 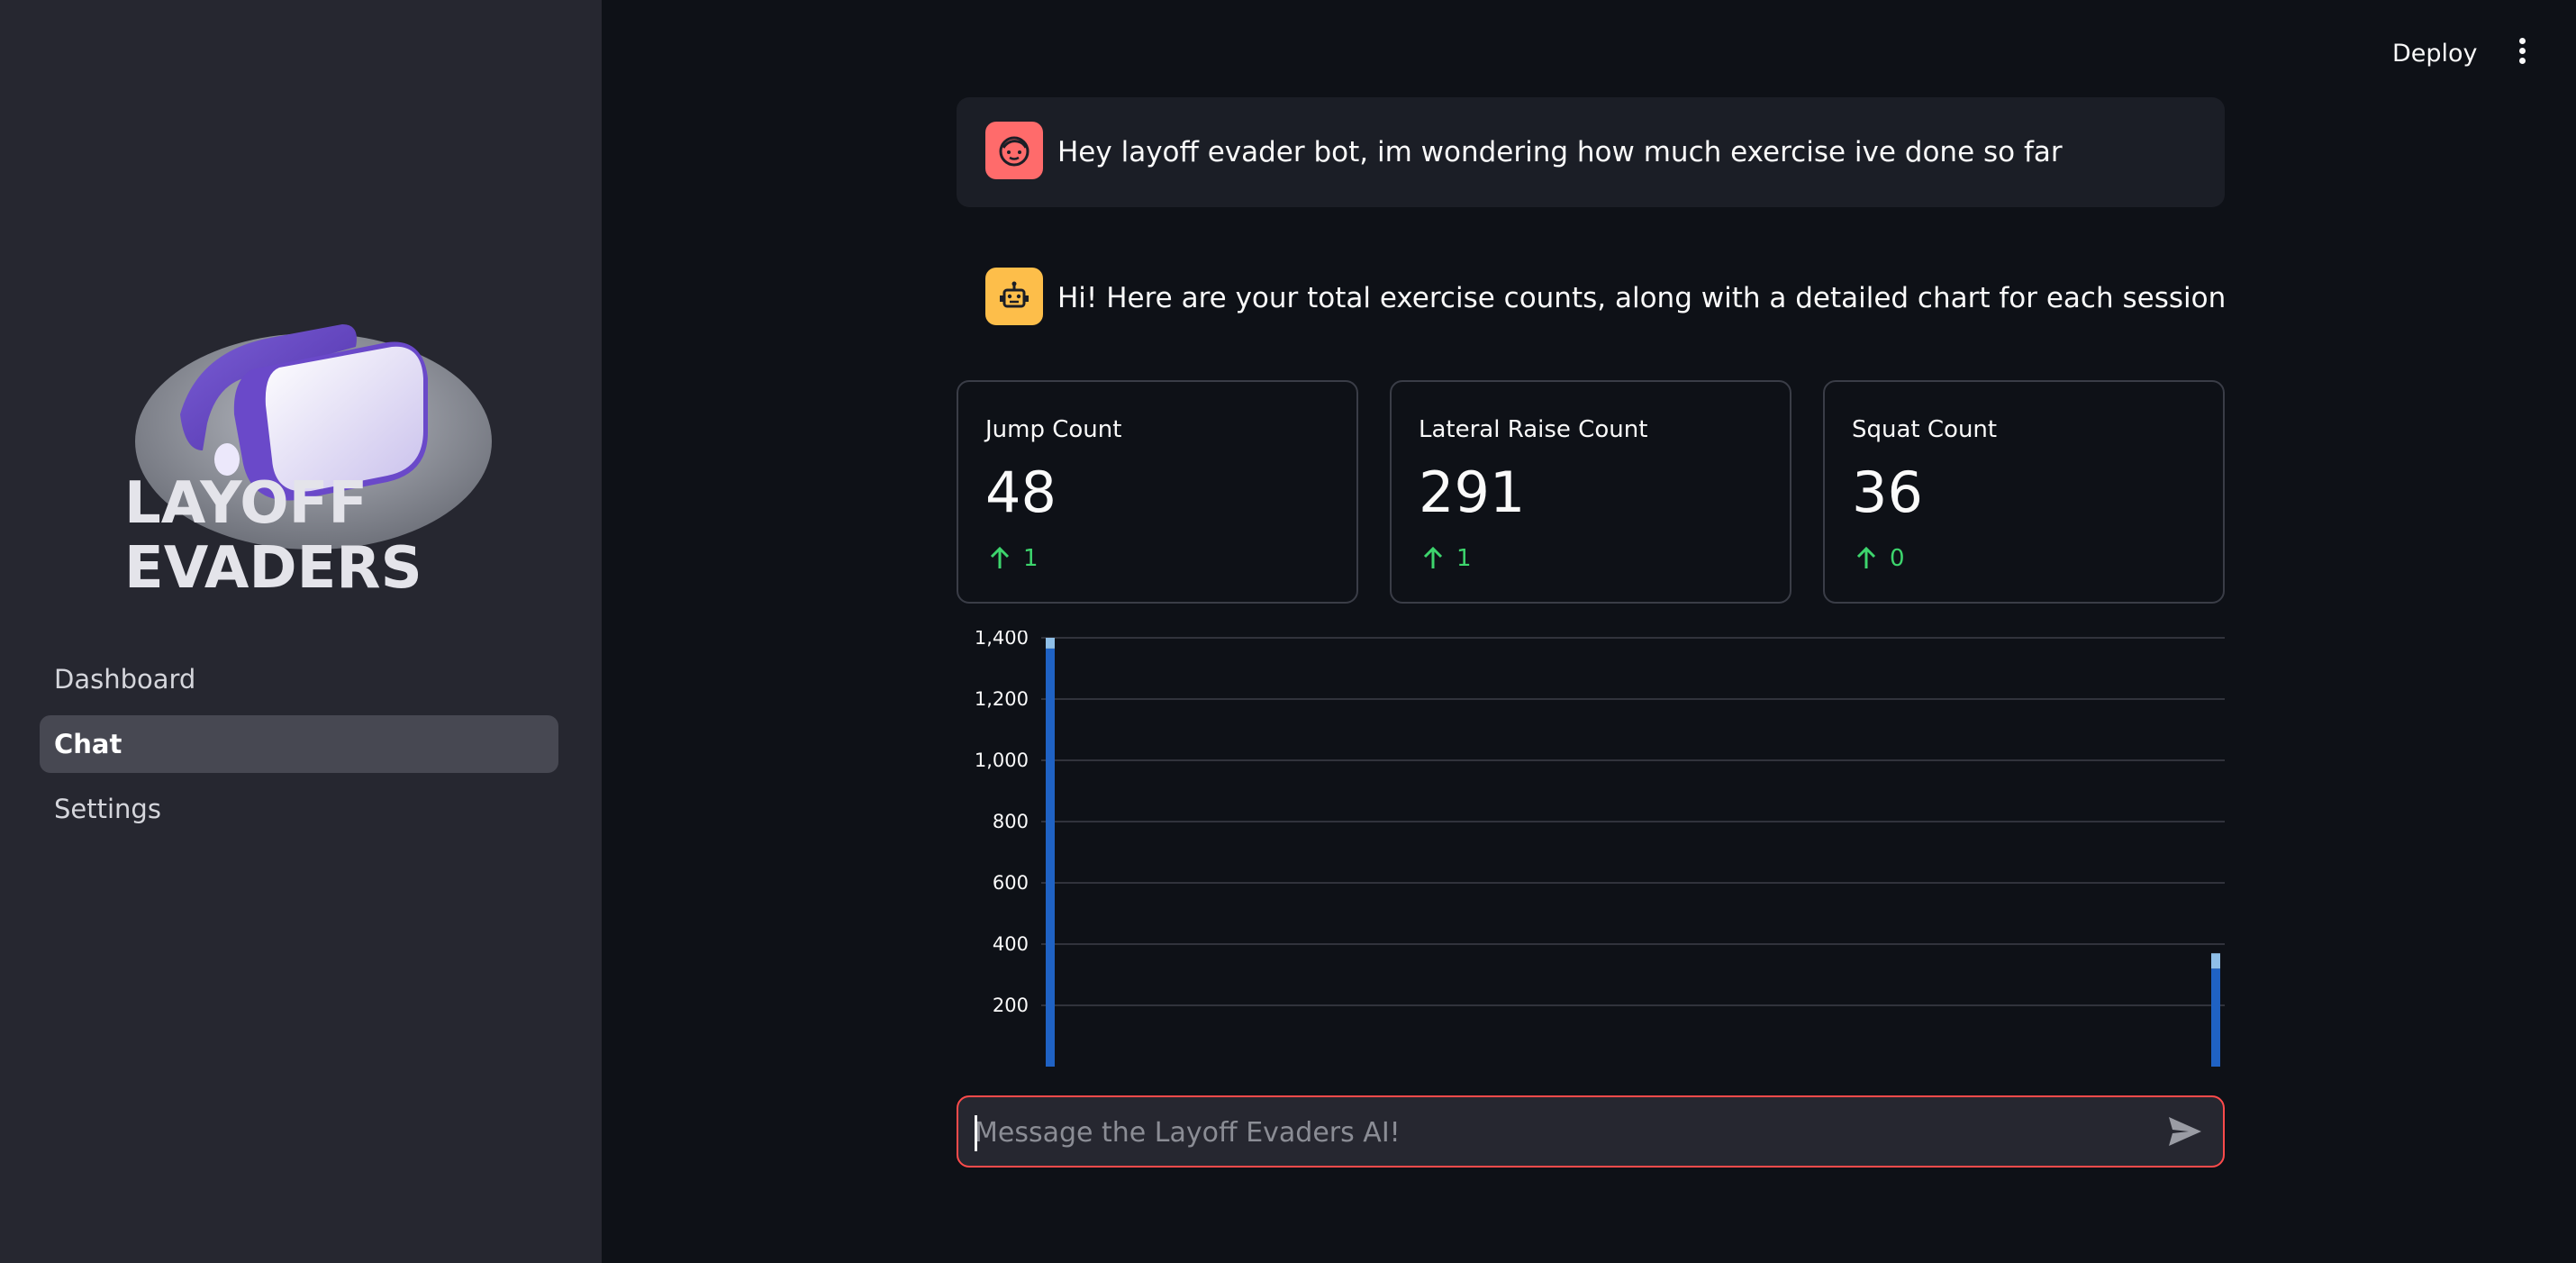 I want to click on metric-label: Squat Count, so click(x=1925, y=429).